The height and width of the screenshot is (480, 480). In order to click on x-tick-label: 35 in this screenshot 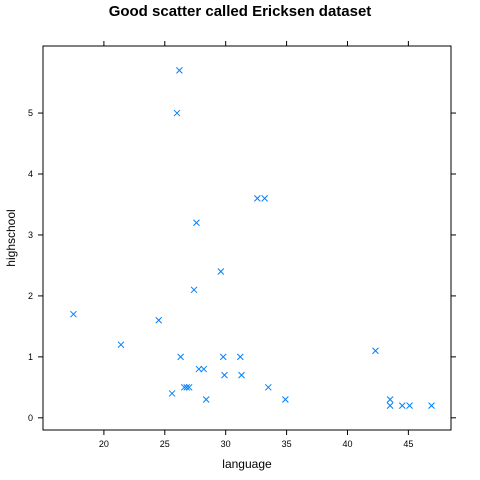, I will do `click(287, 444)`.